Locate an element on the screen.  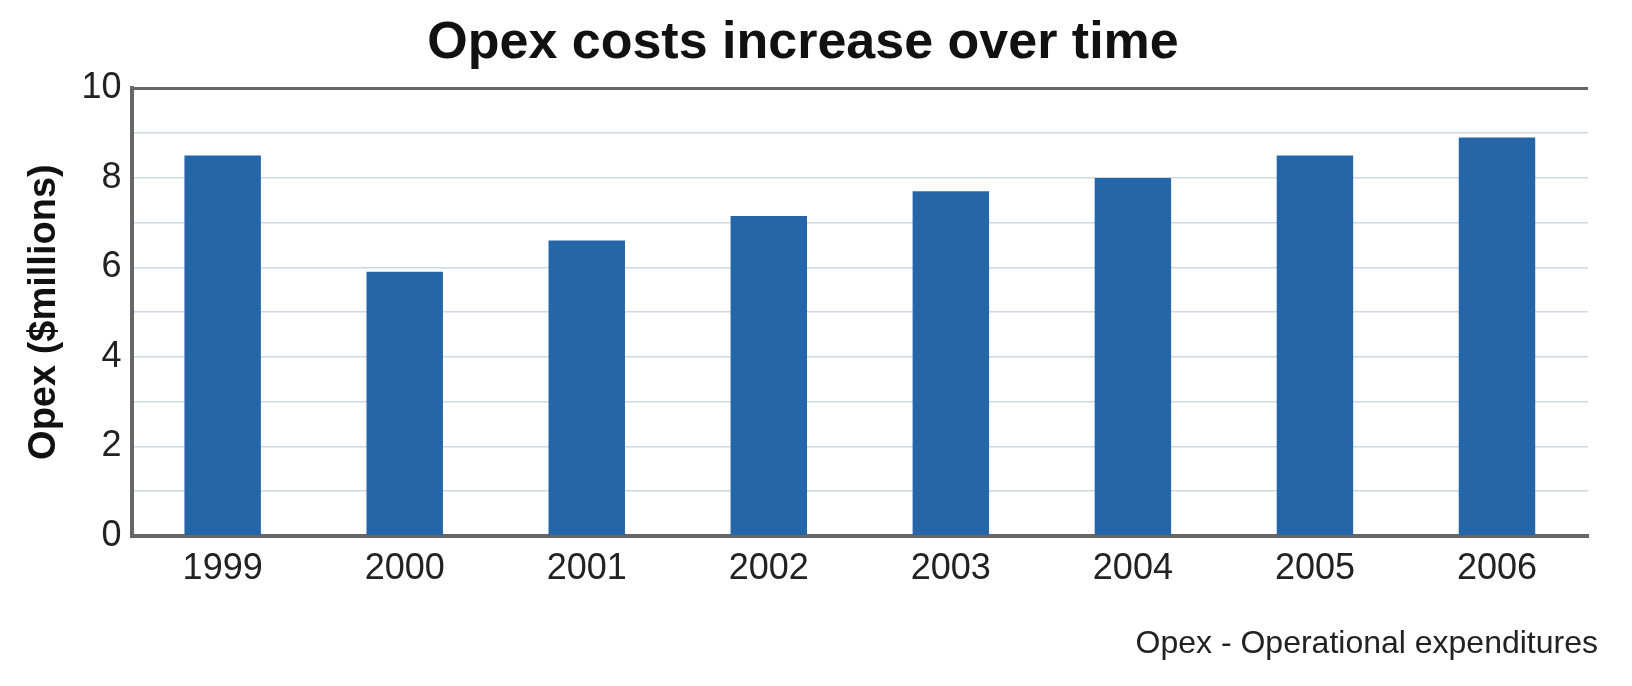
y-tick-label: 6 is located at coordinates (111, 265).